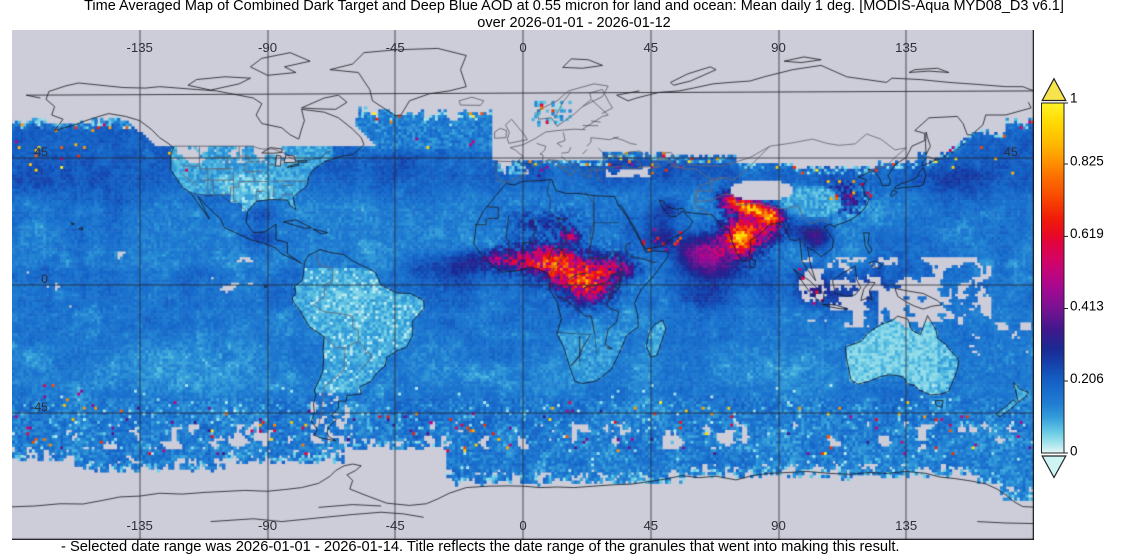 Image resolution: width=1148 pixels, height=557 pixels. Describe the element at coordinates (1087, 378) in the screenshot. I see `svg-text: 0.206` at that location.